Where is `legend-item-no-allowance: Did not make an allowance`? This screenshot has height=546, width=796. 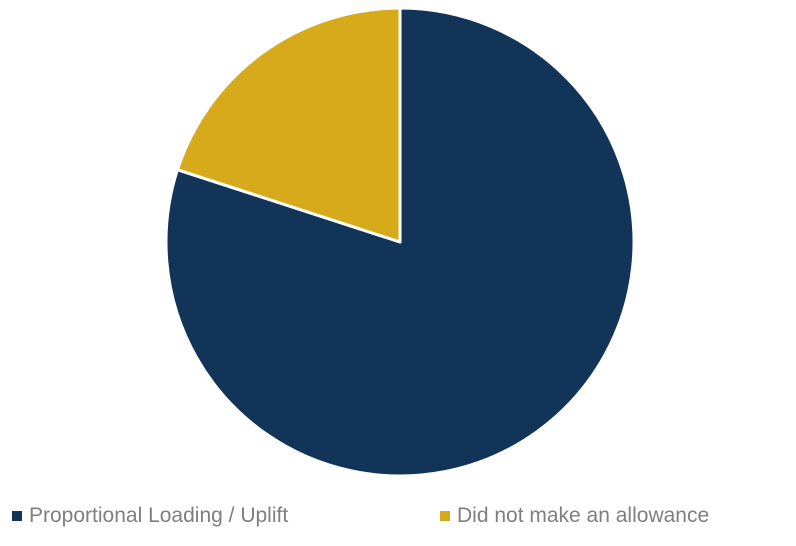
legend-item-no-allowance: Did not make an allowance is located at coordinates (574, 516).